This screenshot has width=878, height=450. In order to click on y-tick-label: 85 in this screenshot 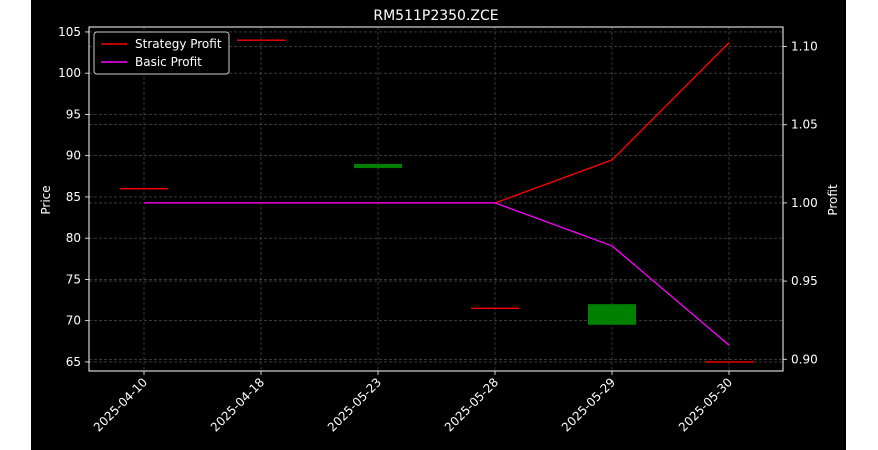, I will do `click(73, 197)`.